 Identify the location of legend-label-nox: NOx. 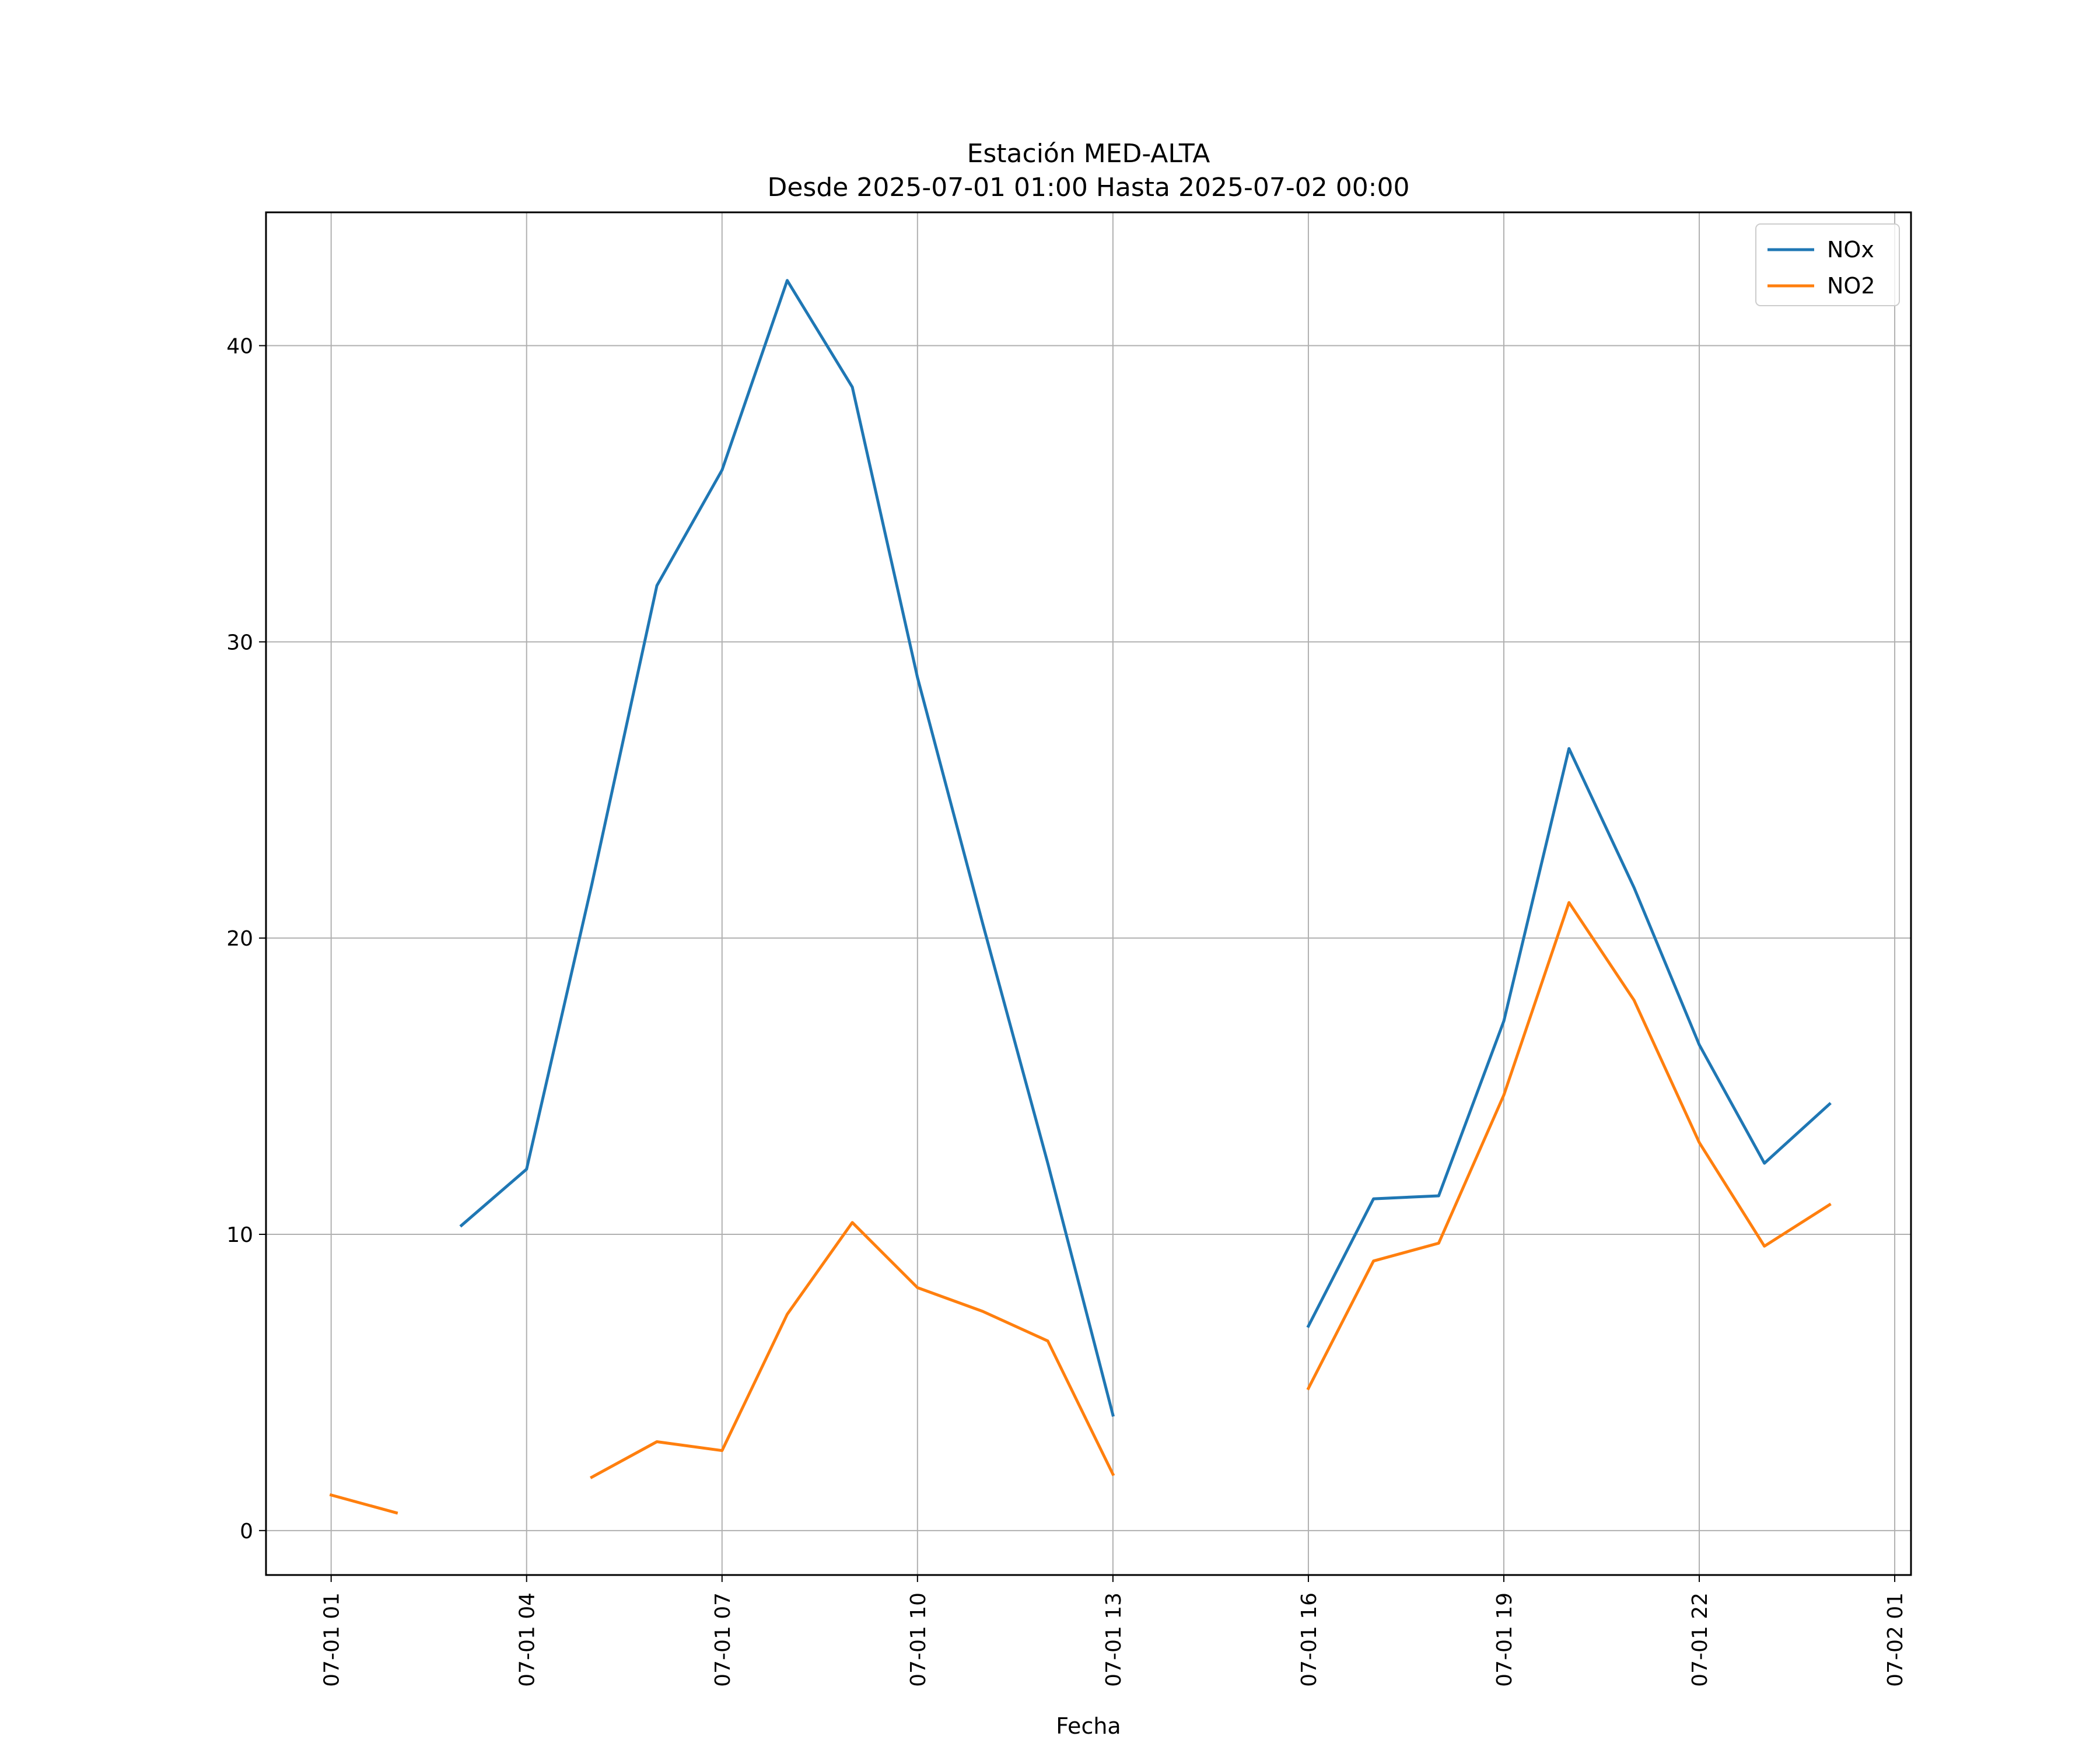
(1850, 249).